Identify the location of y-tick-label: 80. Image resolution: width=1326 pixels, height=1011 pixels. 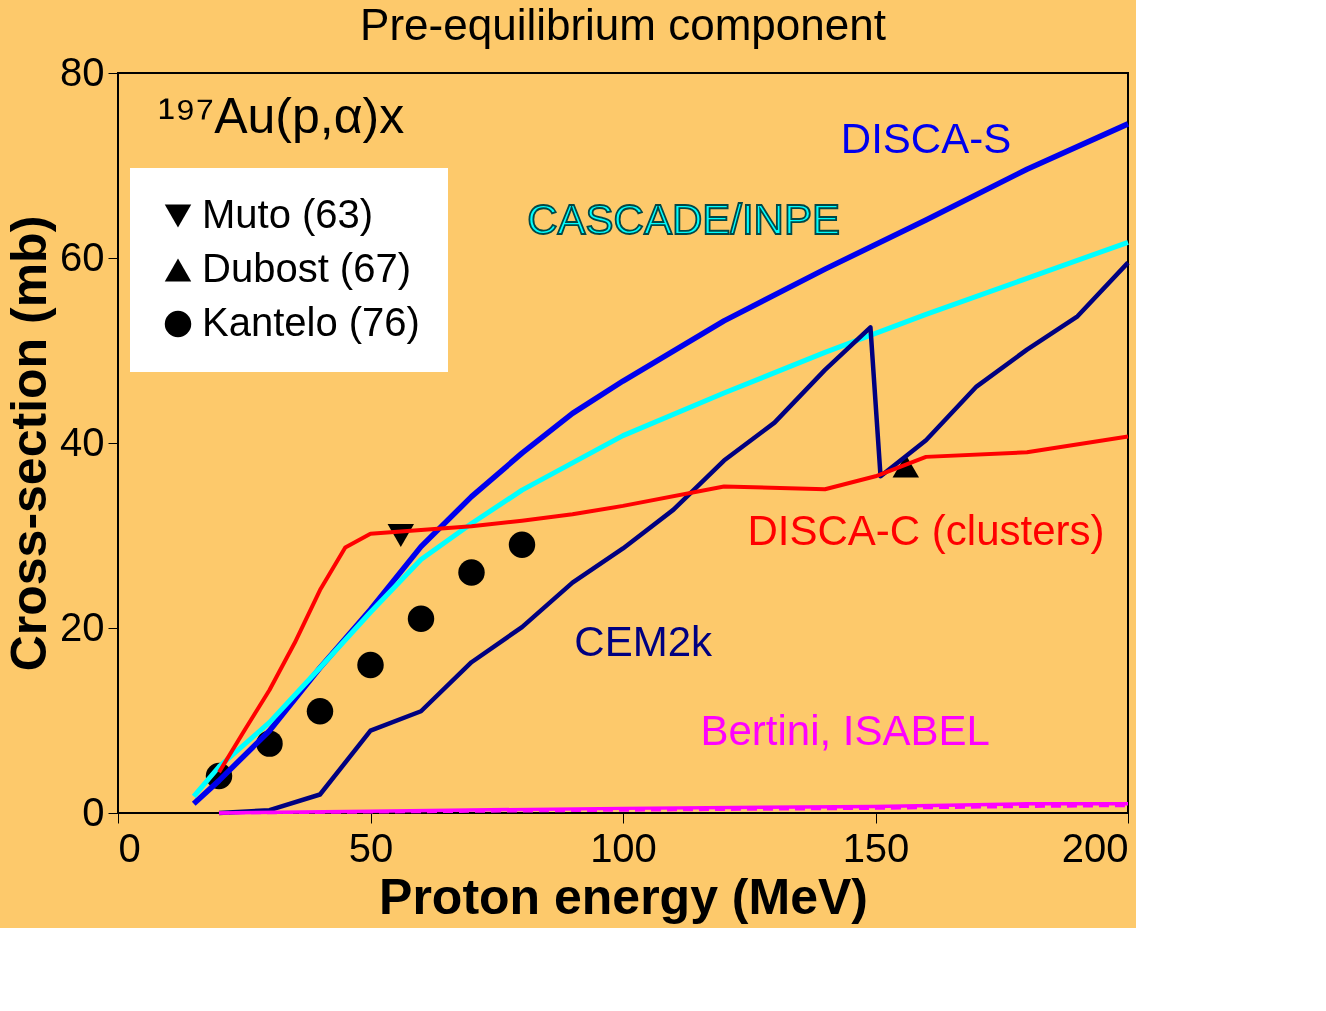
(82, 71).